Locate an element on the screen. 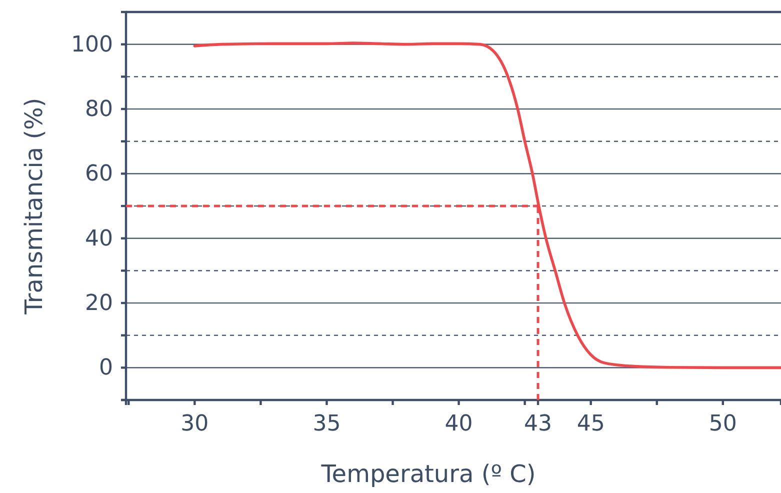 The width and height of the screenshot is (781, 493). y-tick-label: 60 is located at coordinates (99, 174).